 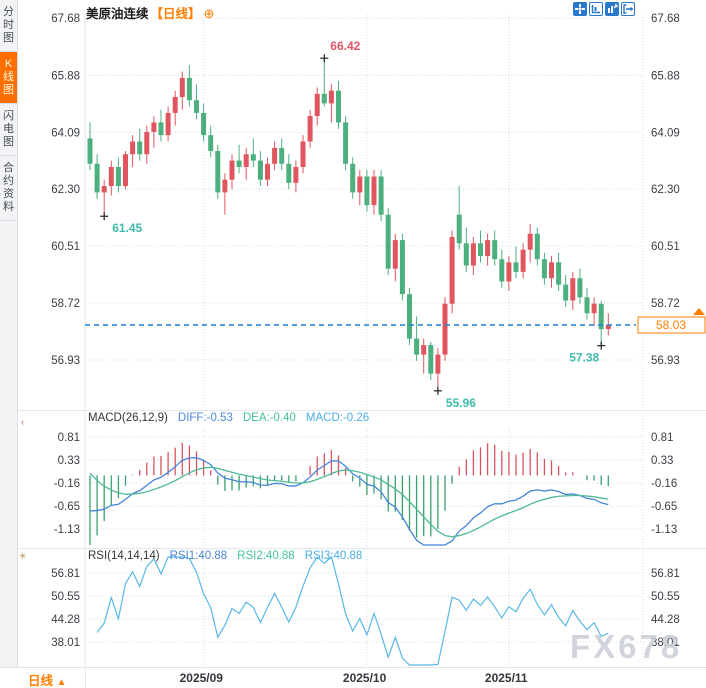 What do you see at coordinates (117, 14) in the screenshot?
I see `instrument-title: 美原油连续` at bounding box center [117, 14].